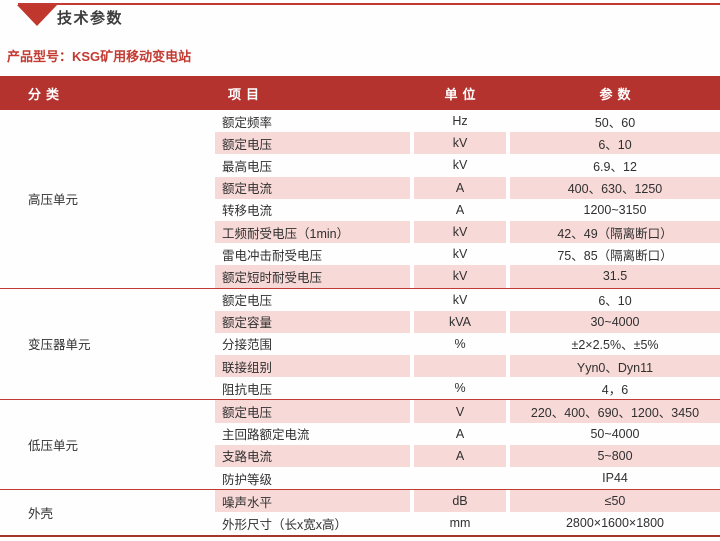 This screenshot has width=720, height=541. What do you see at coordinates (615, 232) in the screenshot?
I see `value-cell: 42、49（隔离断口）` at bounding box center [615, 232].